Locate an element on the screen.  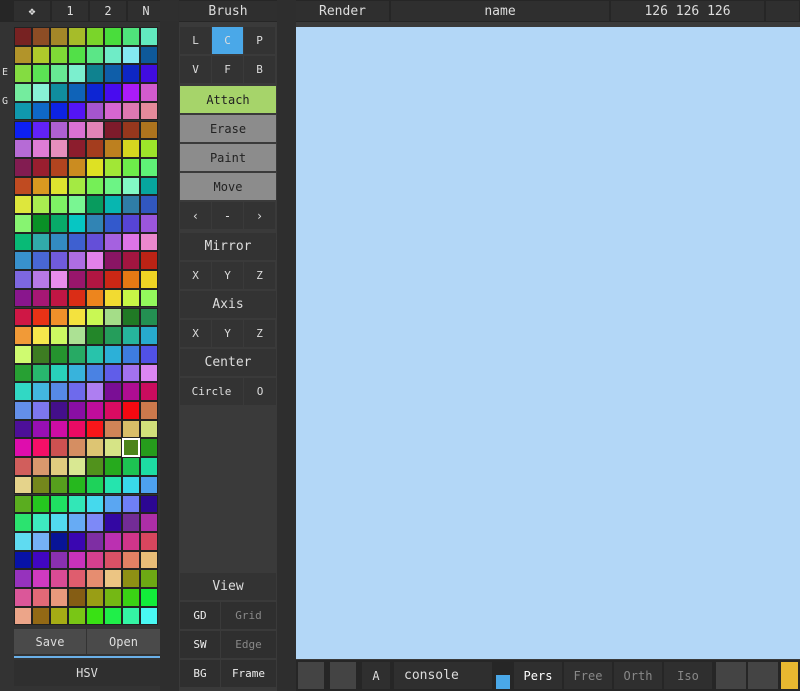
save-button: Save is located at coordinates (50, 641).